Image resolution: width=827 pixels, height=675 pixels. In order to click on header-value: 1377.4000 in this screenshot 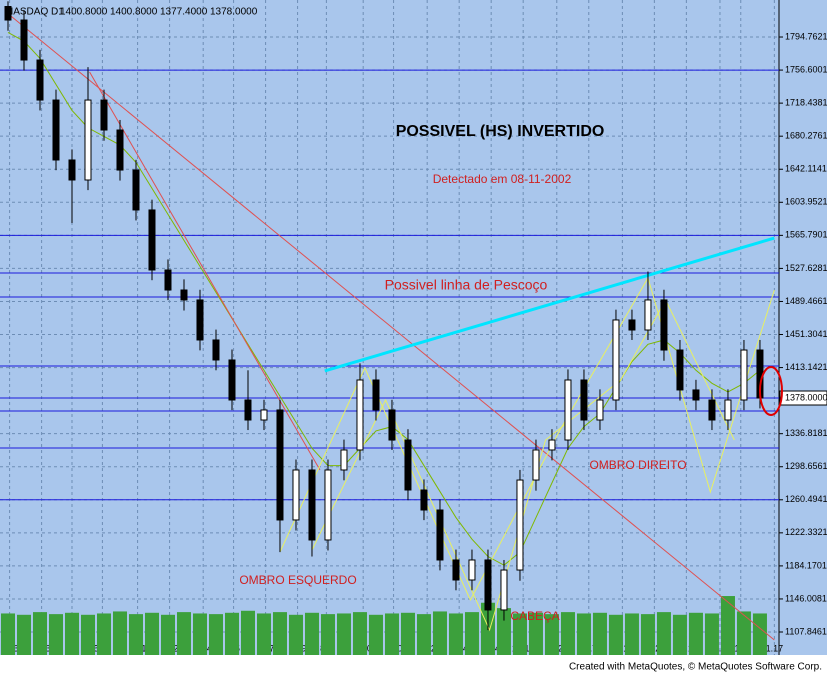, I will do `click(184, 12)`.